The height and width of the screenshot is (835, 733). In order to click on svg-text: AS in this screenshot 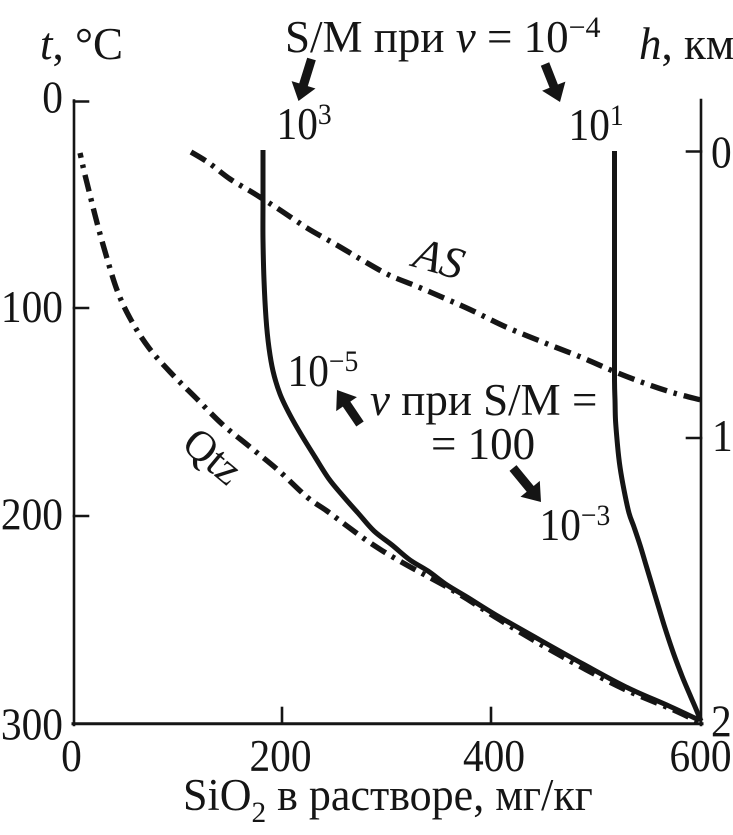, I will do `click(437, 258)`.